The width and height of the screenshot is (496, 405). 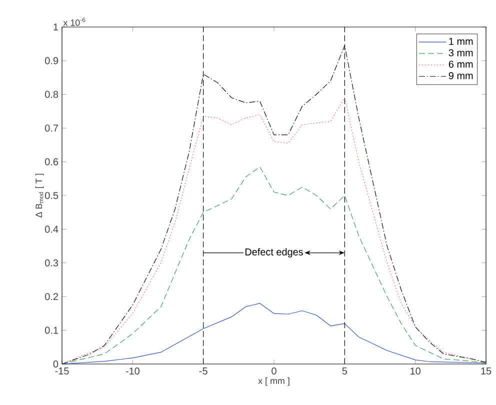 What do you see at coordinates (51, 94) in the screenshot?
I see `y-tick-label: 0.8` at bounding box center [51, 94].